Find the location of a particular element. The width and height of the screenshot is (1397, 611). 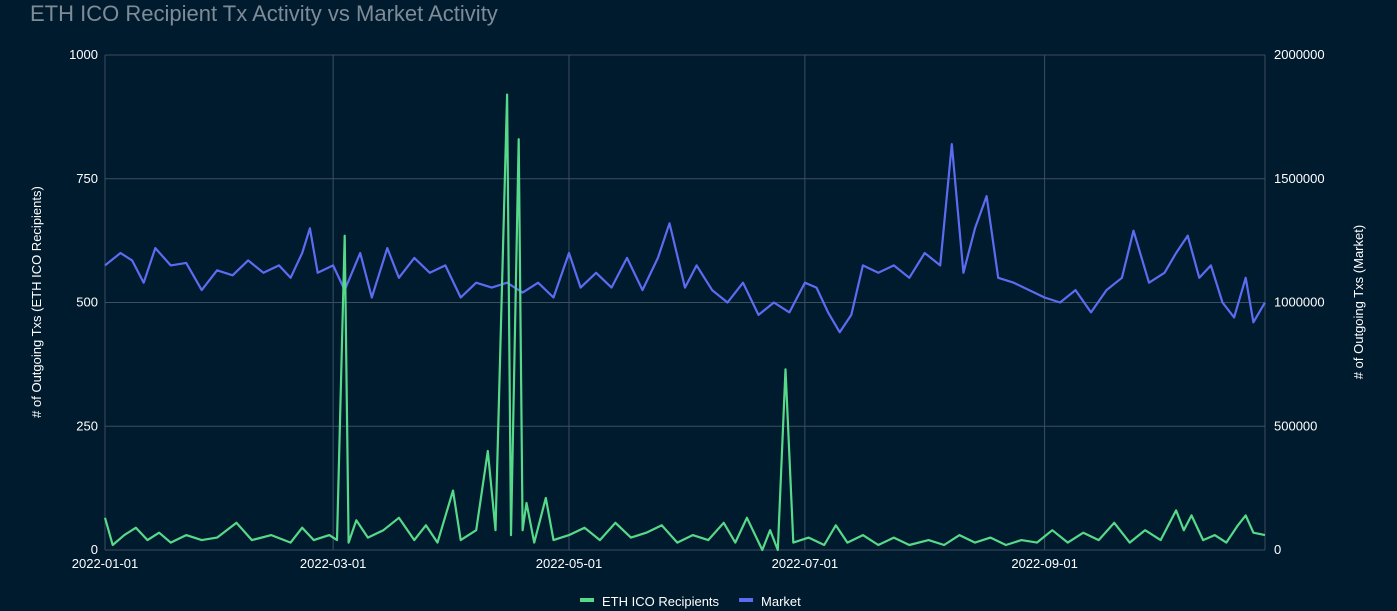

x-tick-label: 2022-07-01 is located at coordinates (805, 563).